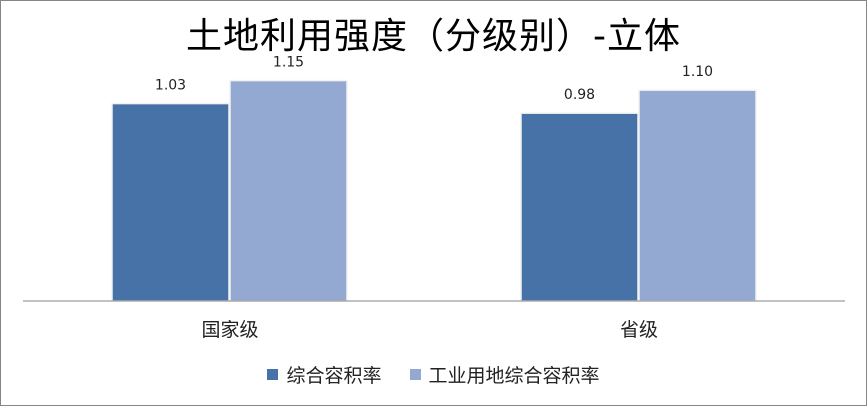  Describe the element at coordinates (697, 72) in the screenshot. I see `data-label-2-2: 1.10` at that location.